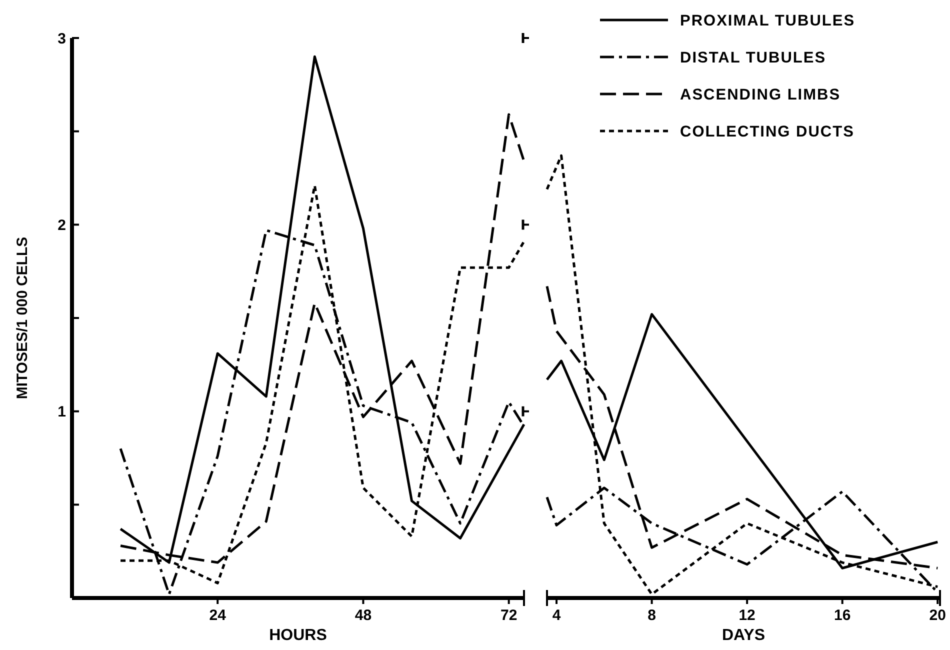  Describe the element at coordinates (767, 131) in the screenshot. I see `legend-label: COLLECTING DUCTS` at that location.